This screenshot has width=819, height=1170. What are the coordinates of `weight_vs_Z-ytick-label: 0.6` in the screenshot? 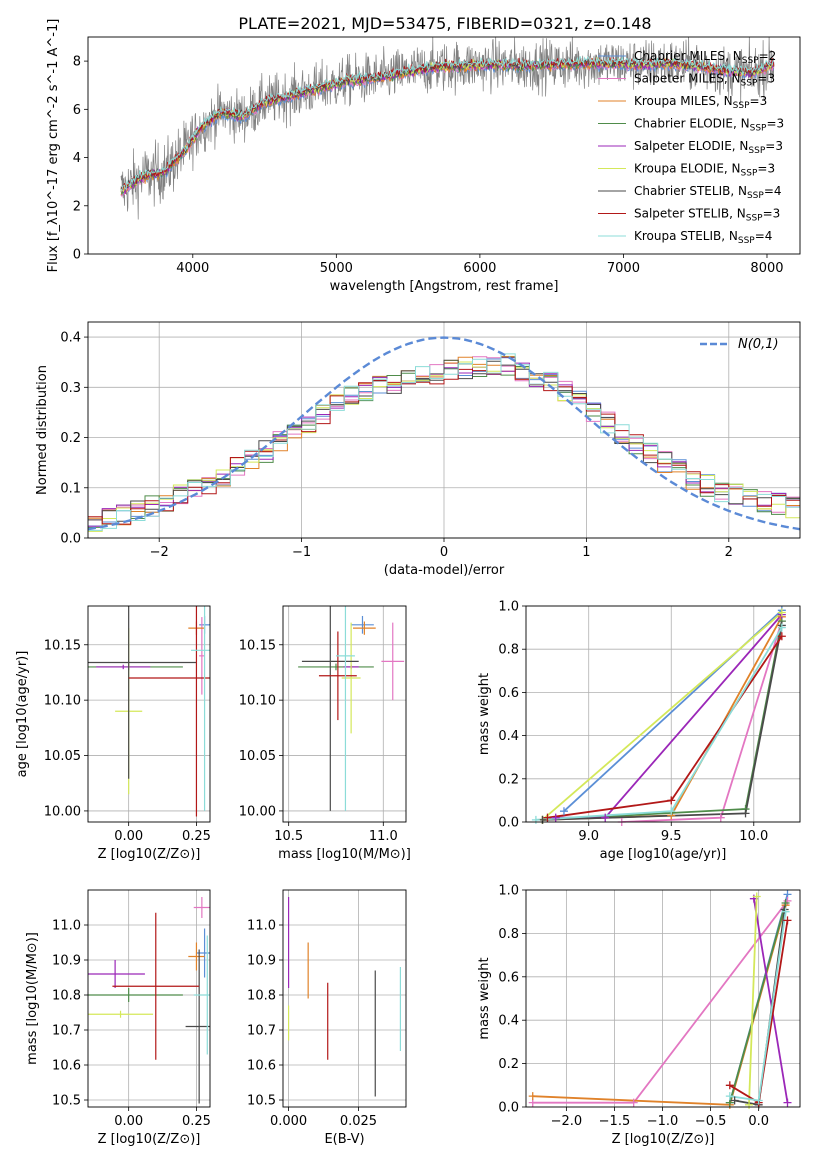 It's located at (508, 977).